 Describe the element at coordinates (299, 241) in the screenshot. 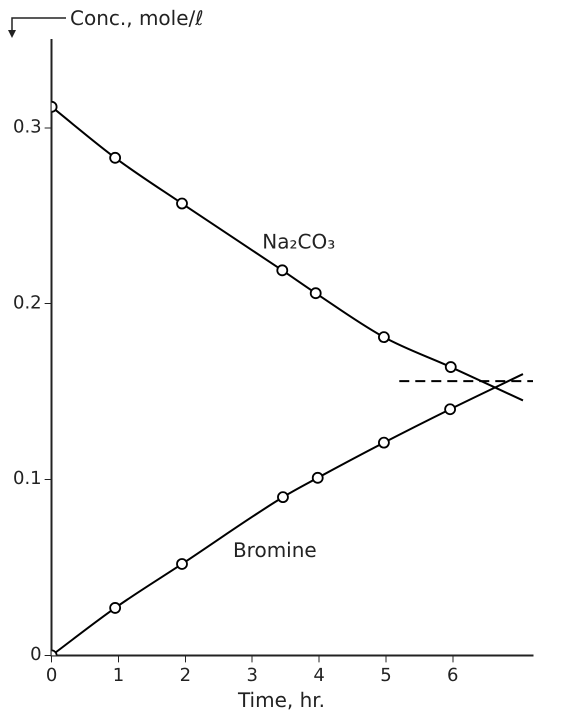

I see `series-label: Na₂CO₃` at that location.